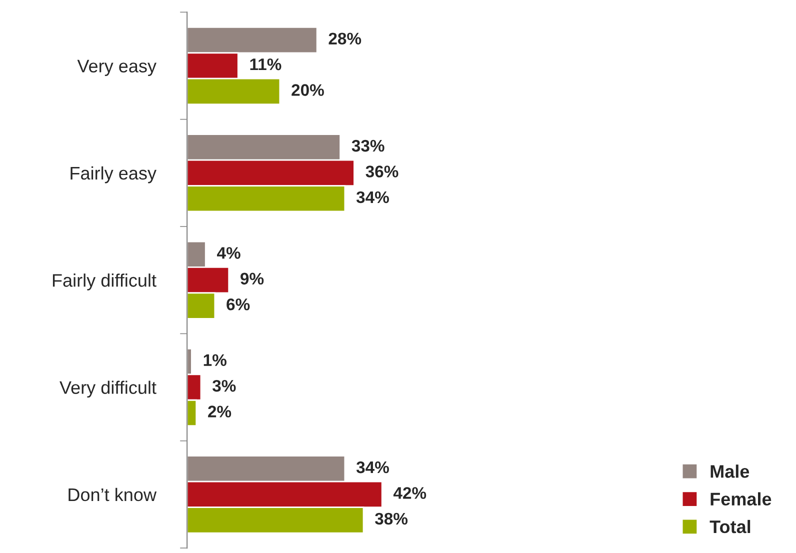  What do you see at coordinates (382, 172) in the screenshot?
I see `data-label: 36%` at bounding box center [382, 172].